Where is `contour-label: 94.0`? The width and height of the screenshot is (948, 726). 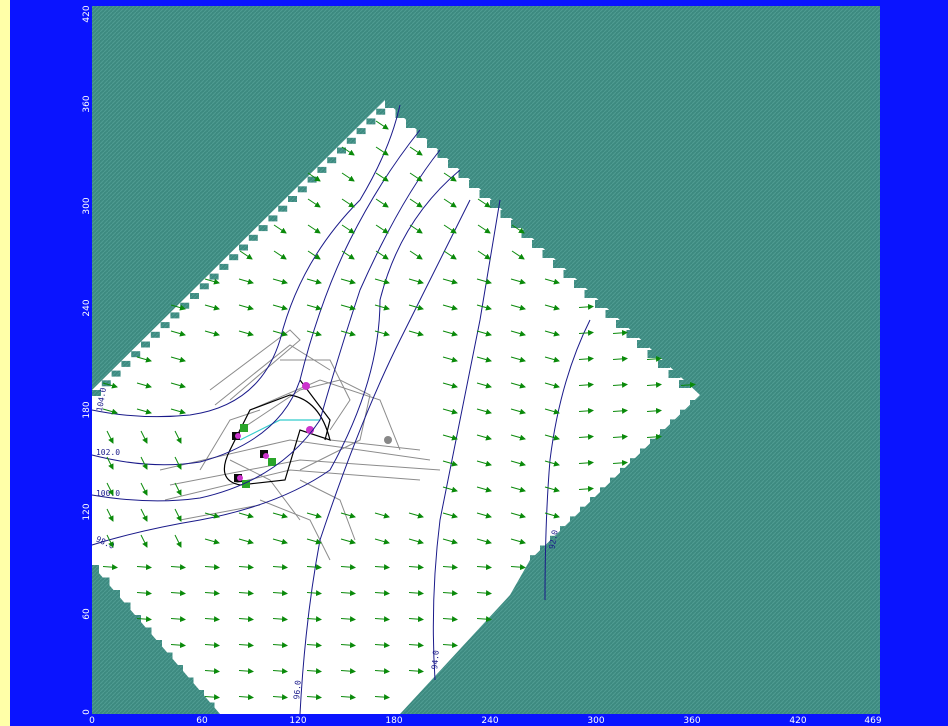 contour-label: 94.0 is located at coordinates (435, 660).